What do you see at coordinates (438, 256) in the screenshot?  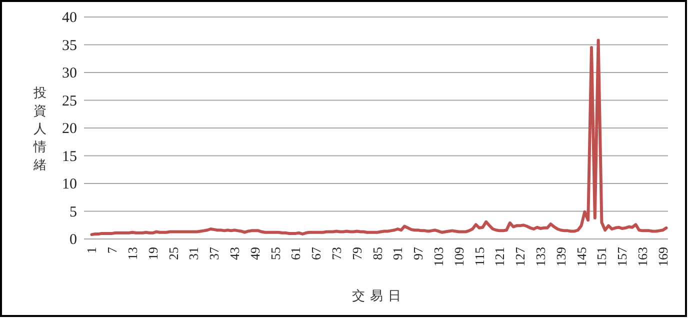 I see `x-tick-label: 103` at bounding box center [438, 256].